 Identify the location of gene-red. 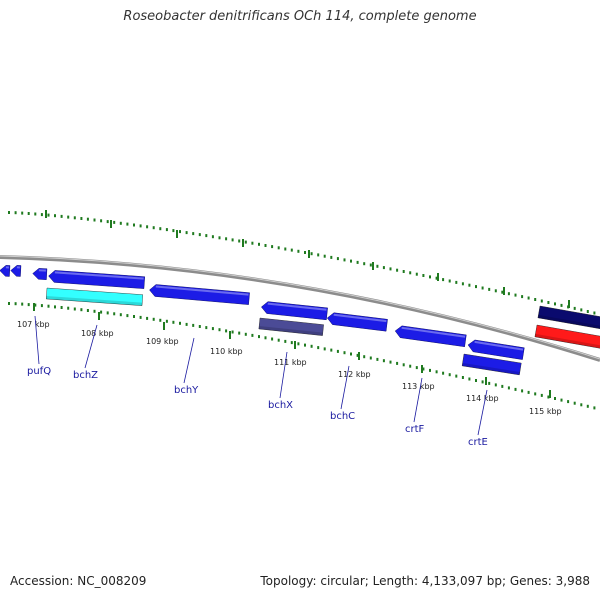
(567, 337).